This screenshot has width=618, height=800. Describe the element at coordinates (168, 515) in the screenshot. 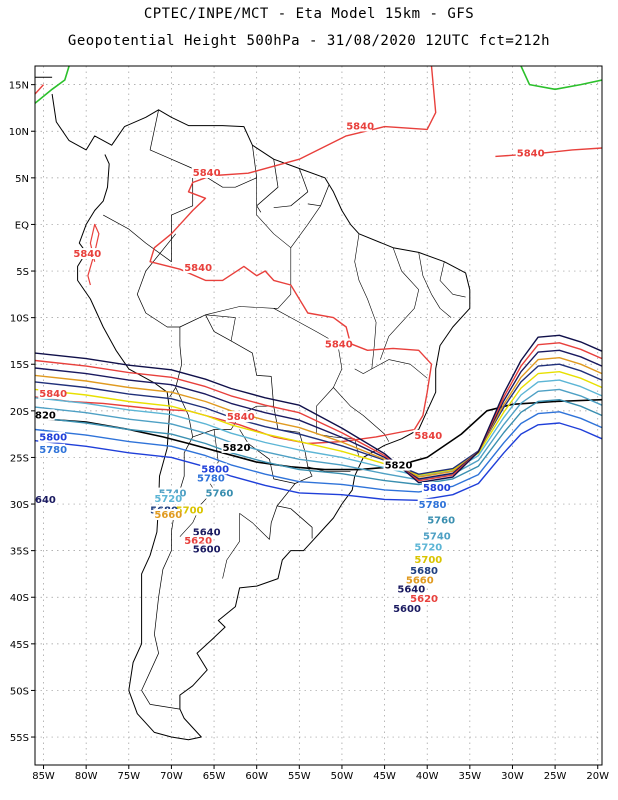

I see `contour-label-l5660a: 5660` at that location.